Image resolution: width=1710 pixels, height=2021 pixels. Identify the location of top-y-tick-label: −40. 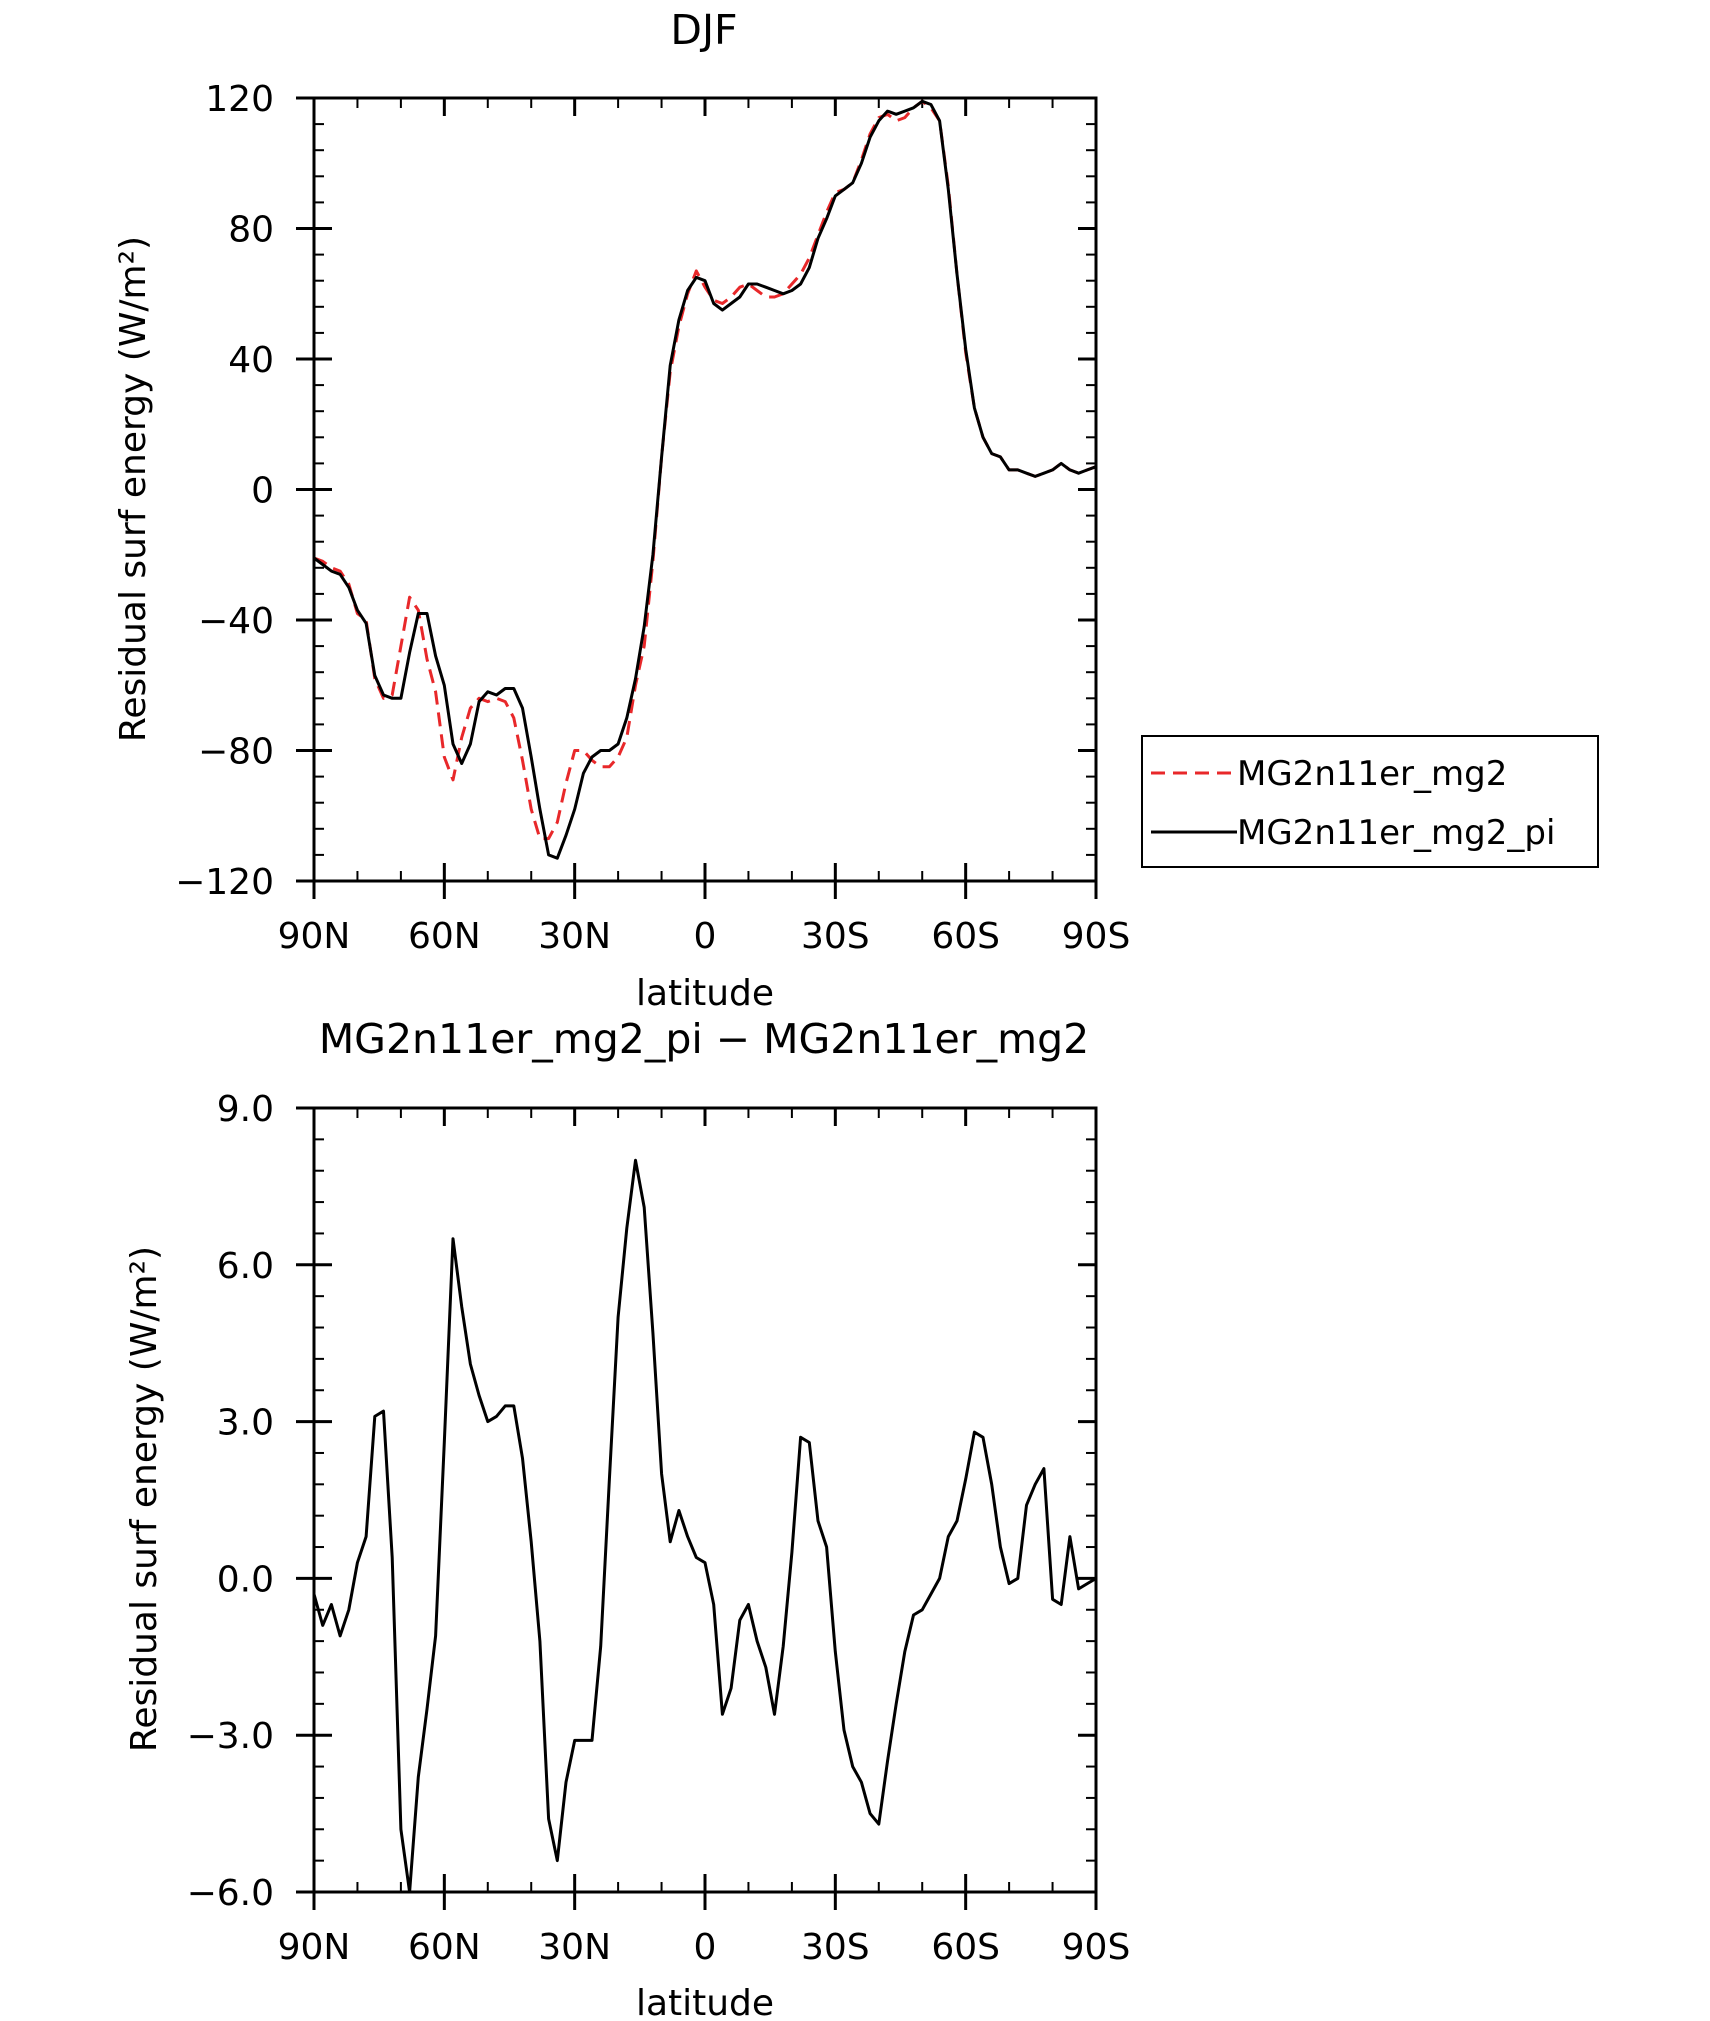
(236, 621).